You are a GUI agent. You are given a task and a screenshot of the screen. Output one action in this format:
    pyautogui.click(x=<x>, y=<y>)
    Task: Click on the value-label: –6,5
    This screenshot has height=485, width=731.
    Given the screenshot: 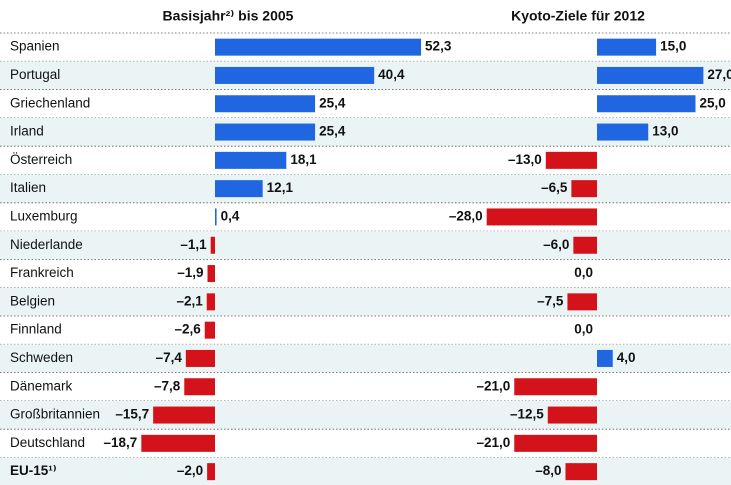 What is the action you would take?
    pyautogui.click(x=554, y=187)
    